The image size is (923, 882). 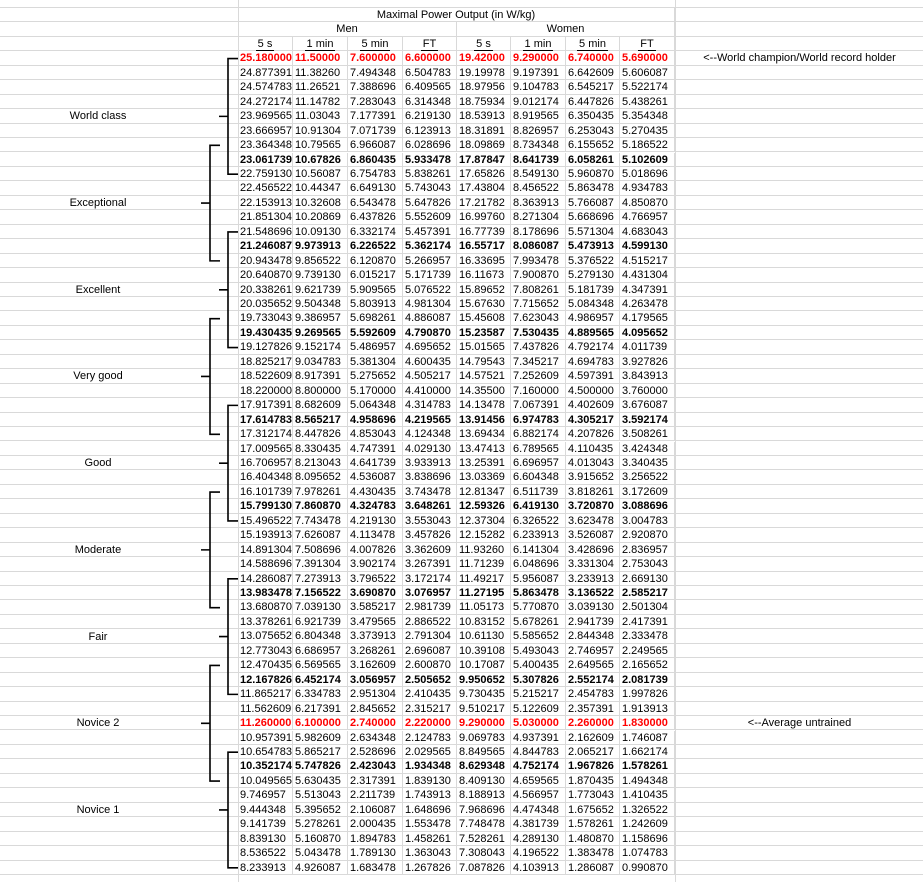 What do you see at coordinates (484, 145) in the screenshot?
I see `table-cell: 18.09869` at bounding box center [484, 145].